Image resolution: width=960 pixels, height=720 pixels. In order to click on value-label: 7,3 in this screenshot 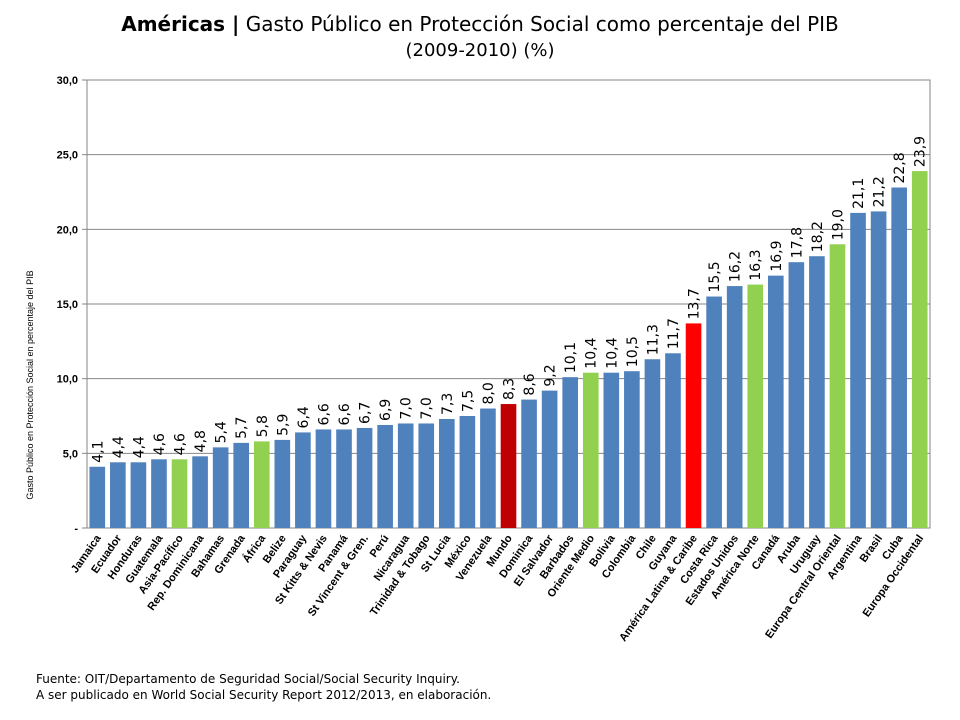, I will do `click(448, 404)`.